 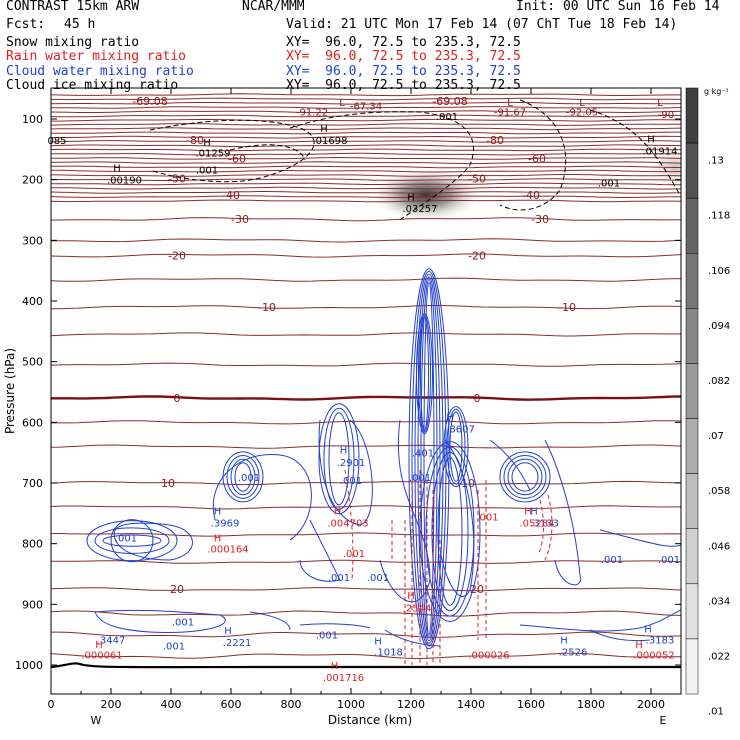 I want to click on contour-annotation: .3133, so click(x=544, y=523).